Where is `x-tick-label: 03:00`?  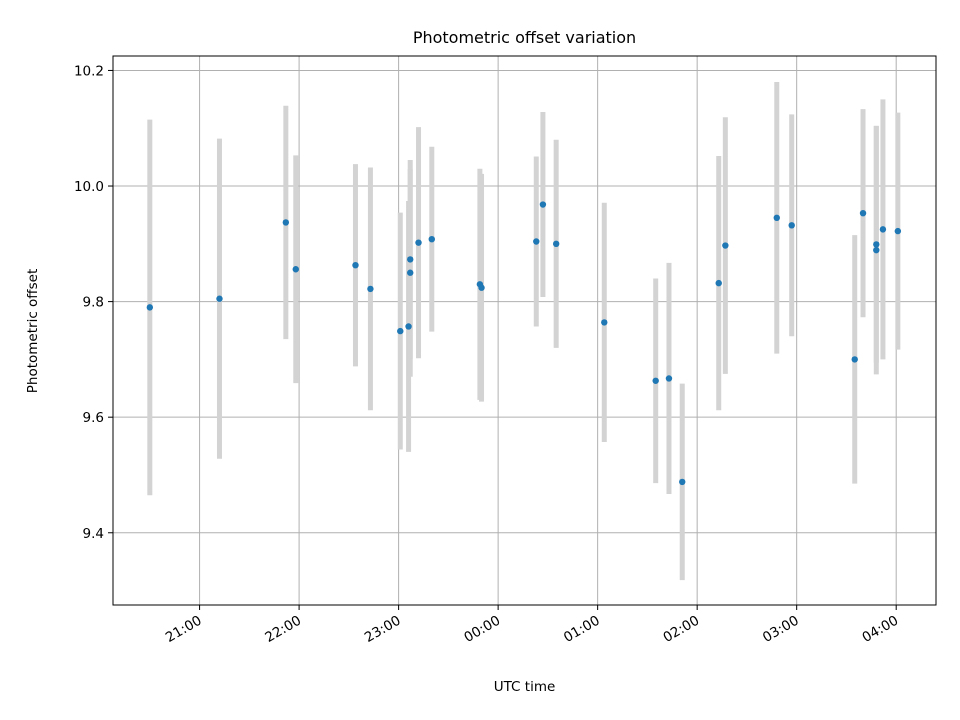
x-tick-label: 03:00 is located at coordinates (781, 629).